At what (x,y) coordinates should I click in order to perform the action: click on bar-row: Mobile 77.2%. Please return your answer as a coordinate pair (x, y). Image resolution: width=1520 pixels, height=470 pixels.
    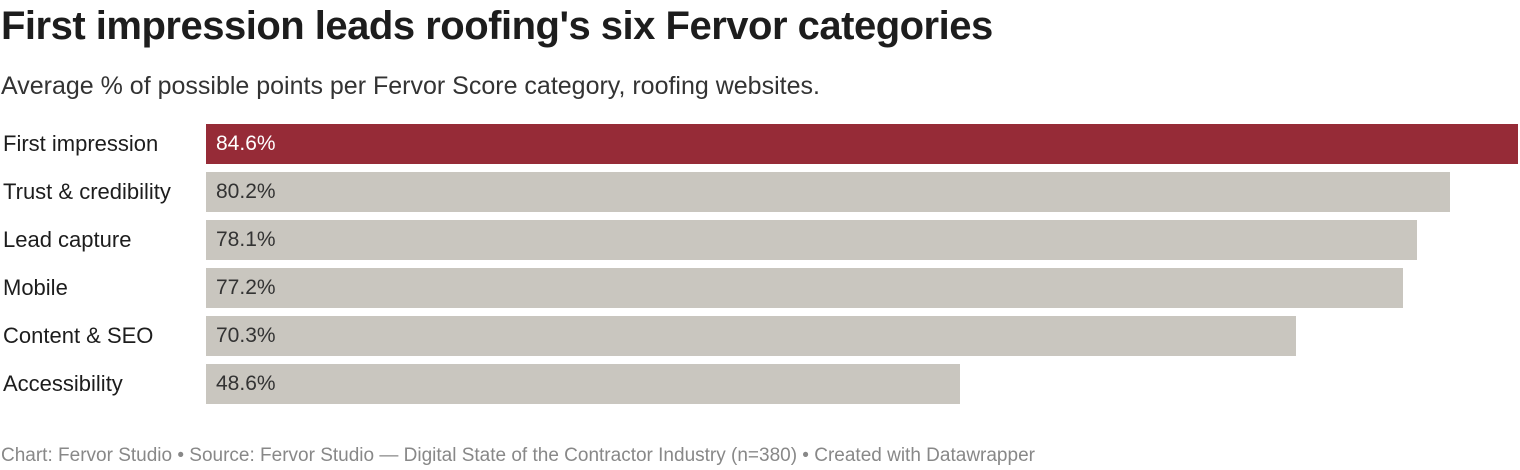
    Looking at the image, I should click on (760, 288).